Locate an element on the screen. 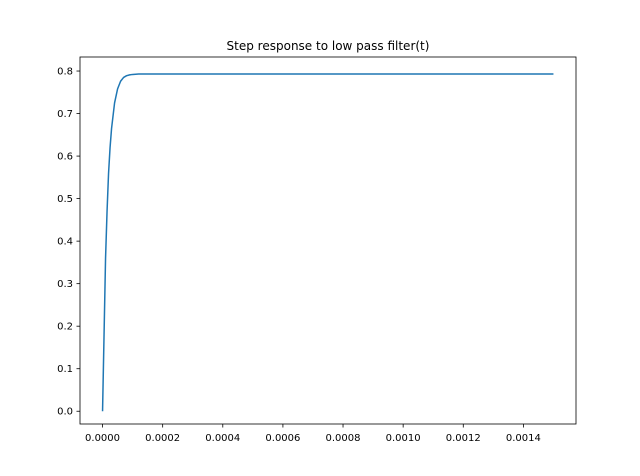 The width and height of the screenshot is (640, 476). y-tick-label: 0.7 is located at coordinates (65, 114).